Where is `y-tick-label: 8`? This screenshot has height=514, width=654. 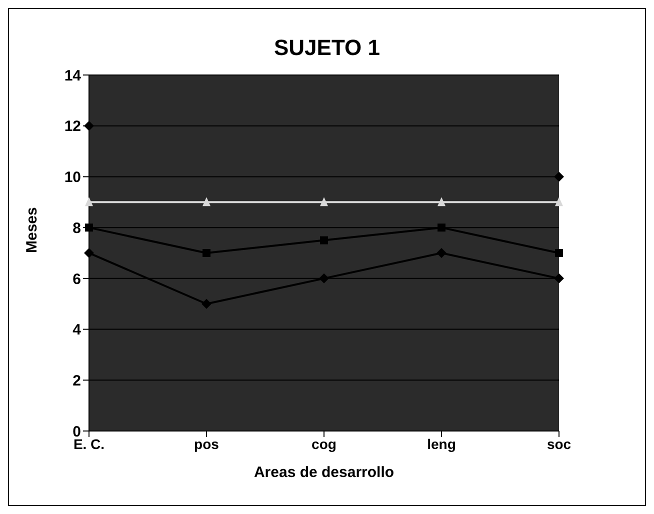 y-tick-label: 8 is located at coordinates (76, 228).